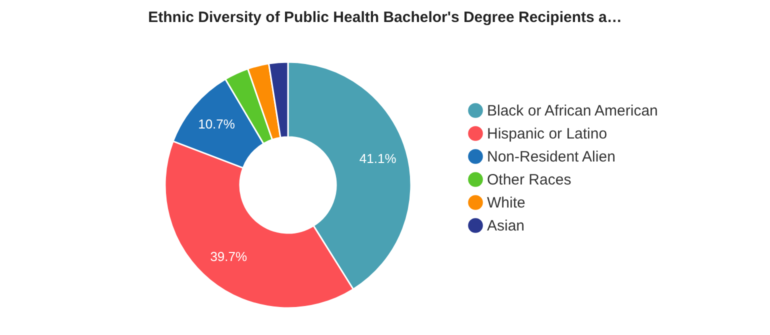  I want to click on data-label: 10.7%, so click(217, 124).